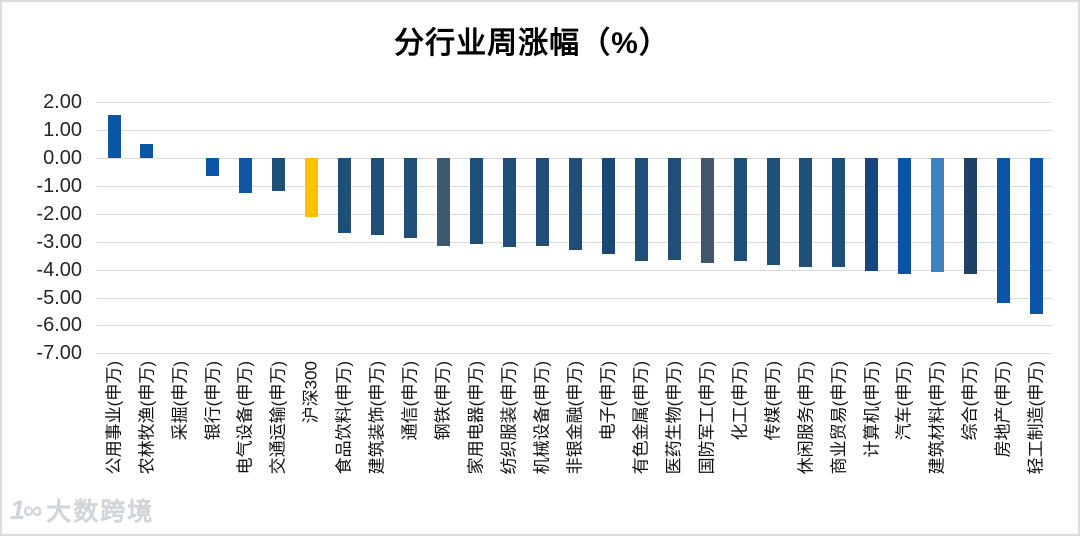 The height and width of the screenshot is (536, 1080). Describe the element at coordinates (575, 418) in the screenshot. I see `x-axis-label: 非银金融(申万)` at that location.